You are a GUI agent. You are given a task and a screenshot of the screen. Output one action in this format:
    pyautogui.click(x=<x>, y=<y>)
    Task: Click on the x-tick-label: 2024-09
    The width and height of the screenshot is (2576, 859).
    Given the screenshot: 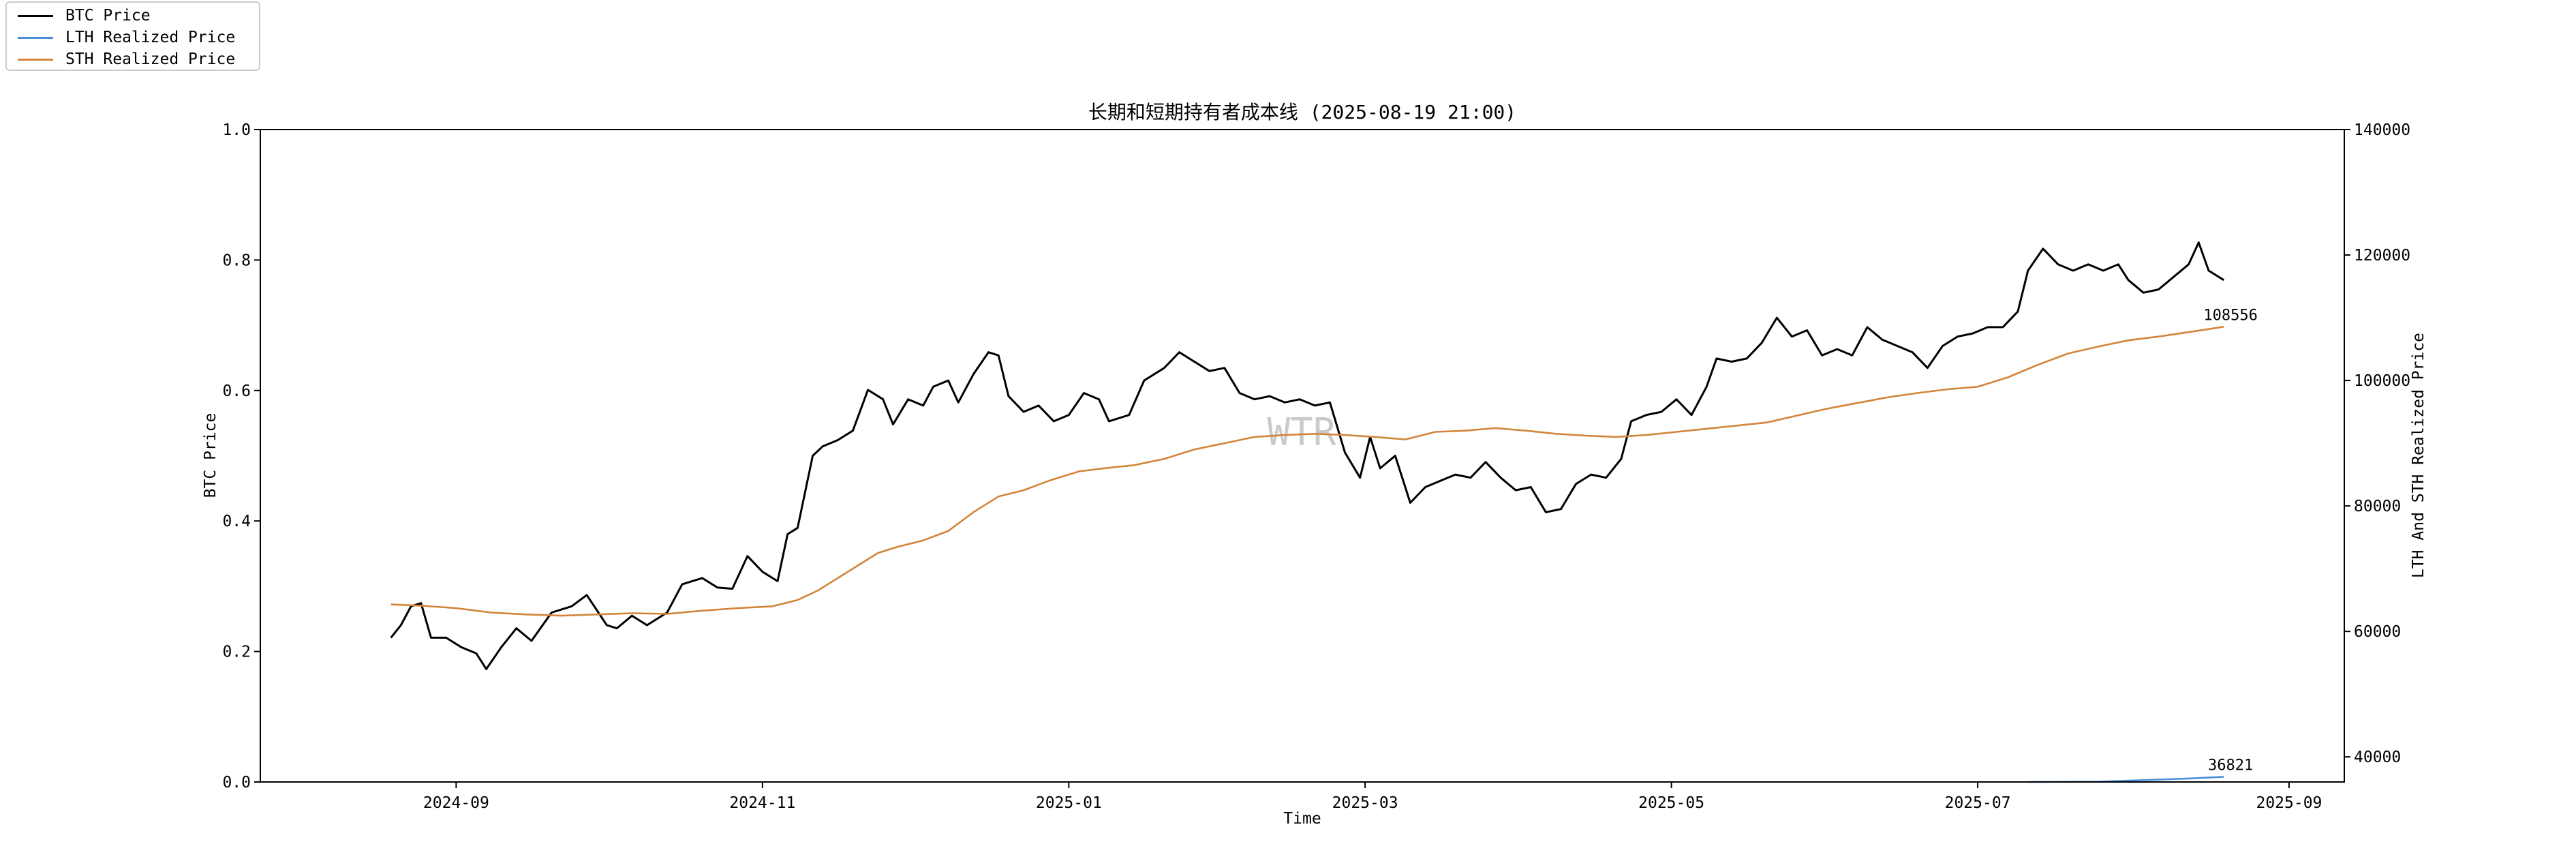 What is the action you would take?
    pyautogui.click(x=456, y=803)
    